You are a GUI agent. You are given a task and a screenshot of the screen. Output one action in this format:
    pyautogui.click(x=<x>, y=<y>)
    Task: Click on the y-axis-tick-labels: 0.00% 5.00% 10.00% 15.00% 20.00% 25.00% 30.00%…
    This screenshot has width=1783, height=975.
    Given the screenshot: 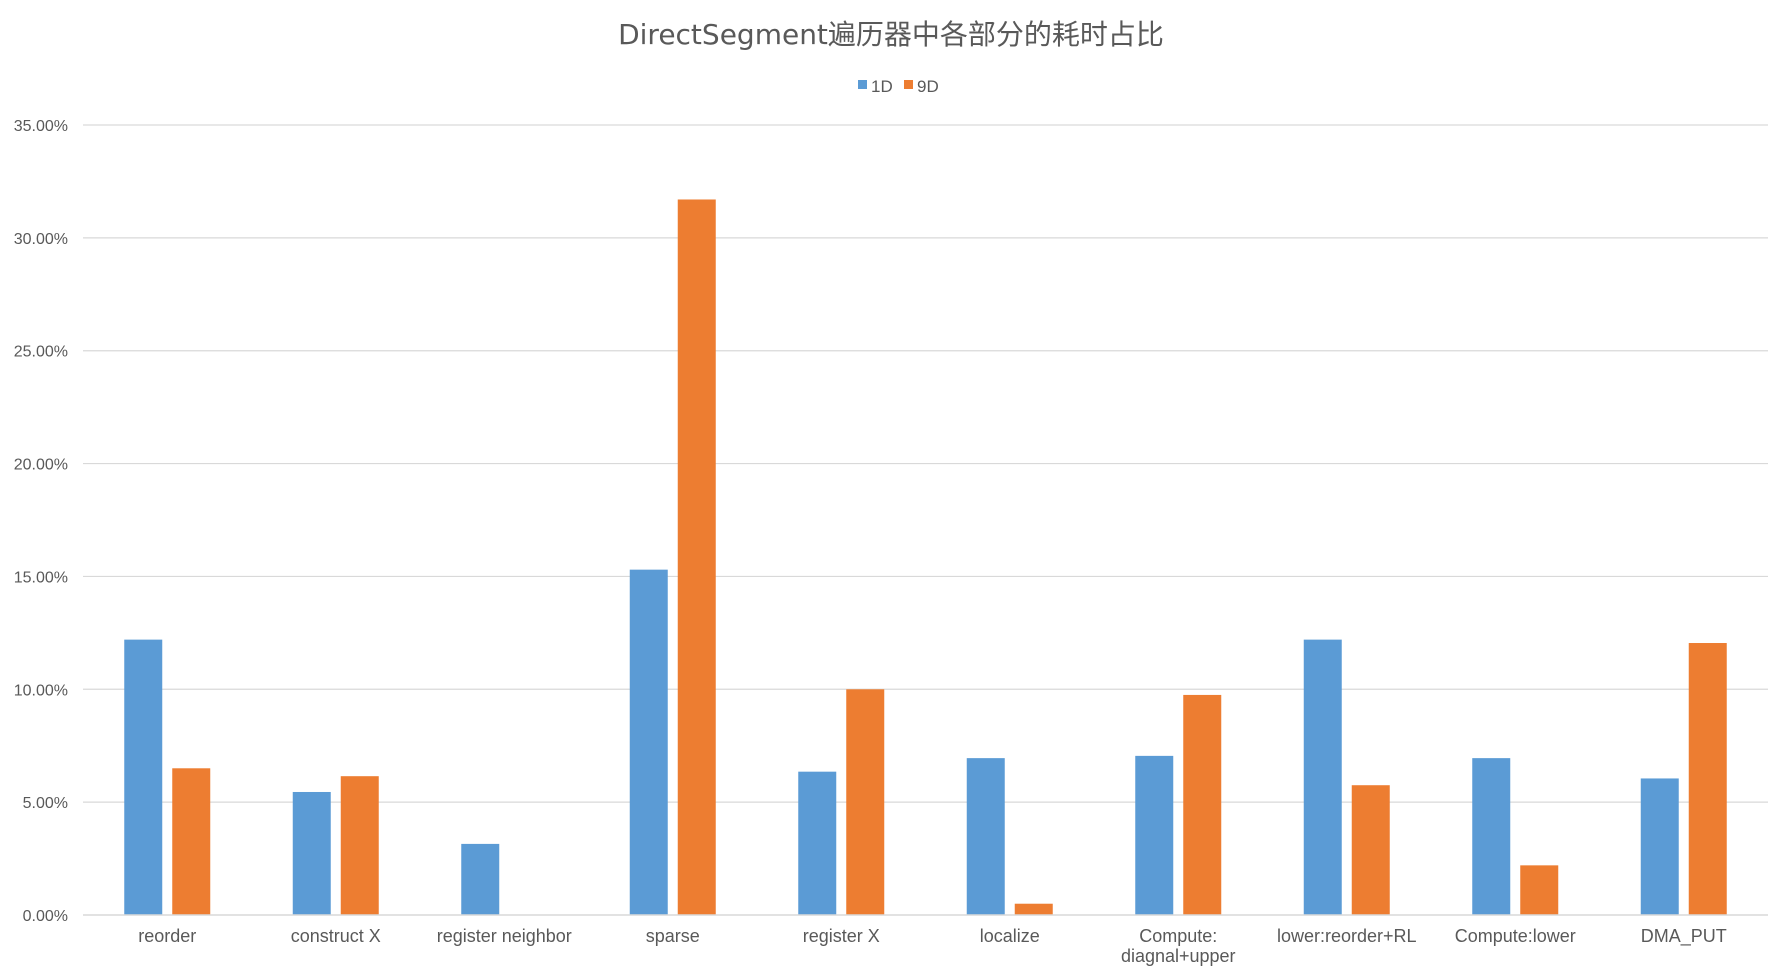 What is the action you would take?
    pyautogui.click(x=41, y=521)
    